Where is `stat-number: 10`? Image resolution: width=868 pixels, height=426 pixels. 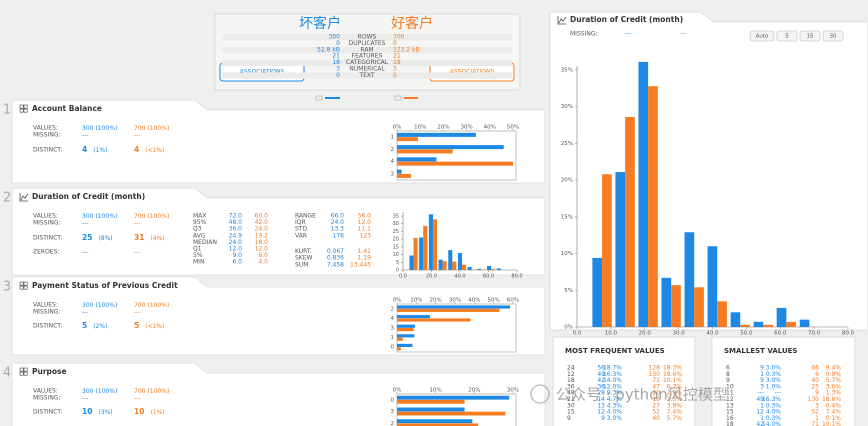
stat-number: 10 is located at coordinates (139, 411).